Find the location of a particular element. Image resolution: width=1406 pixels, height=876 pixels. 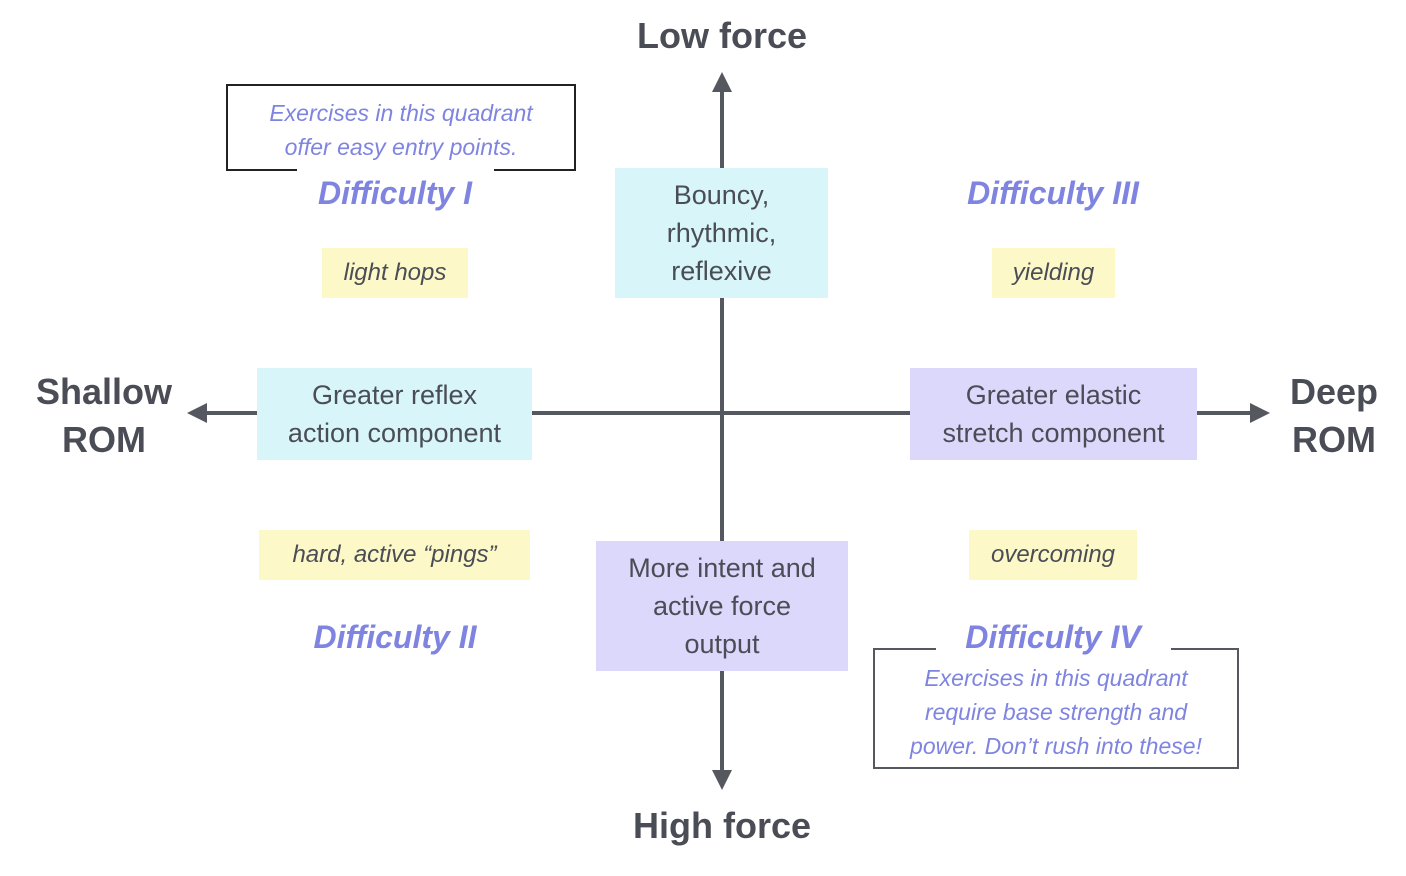

difficulty-2-title: Difficulty II is located at coordinates (395, 637).